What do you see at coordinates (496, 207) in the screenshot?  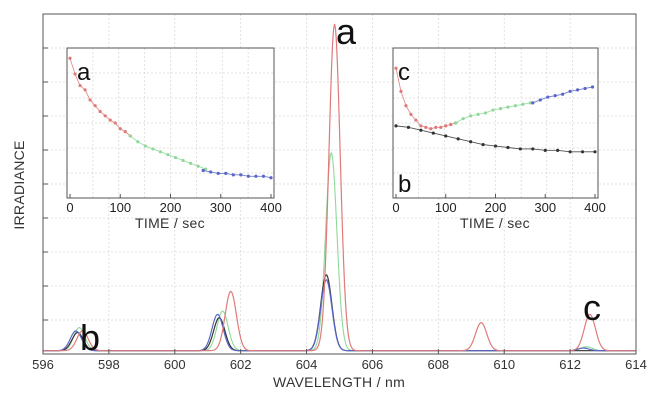 I see `inset-x-tick-label: 200` at bounding box center [496, 207].